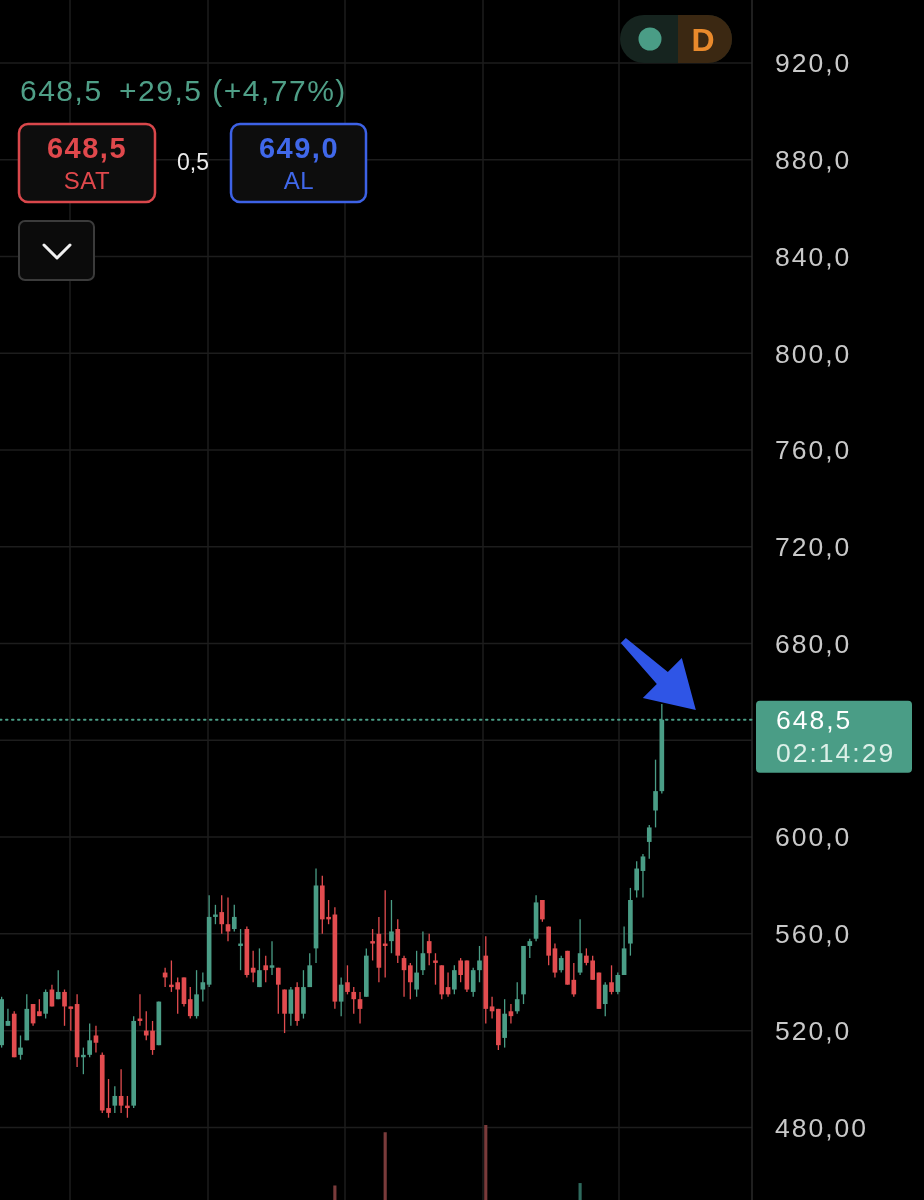 The width and height of the screenshot is (924, 1200). Describe the element at coordinates (813, 547) in the screenshot. I see `y-tick-label: 720,0` at that location.